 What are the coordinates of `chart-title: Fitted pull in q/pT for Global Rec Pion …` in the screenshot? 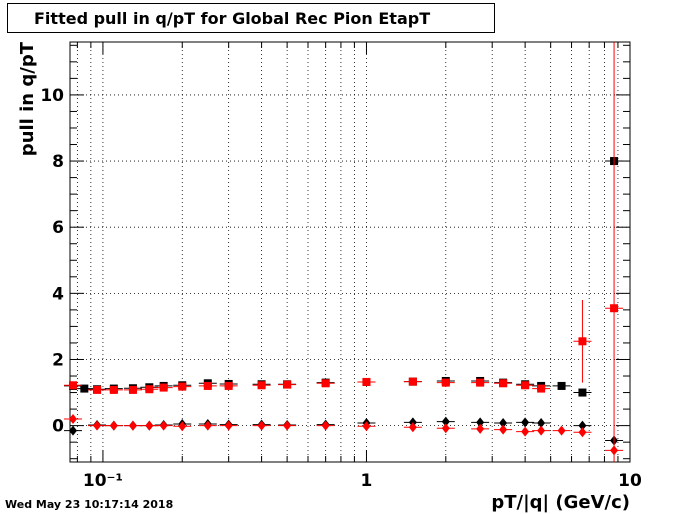 It's located at (251, 18).